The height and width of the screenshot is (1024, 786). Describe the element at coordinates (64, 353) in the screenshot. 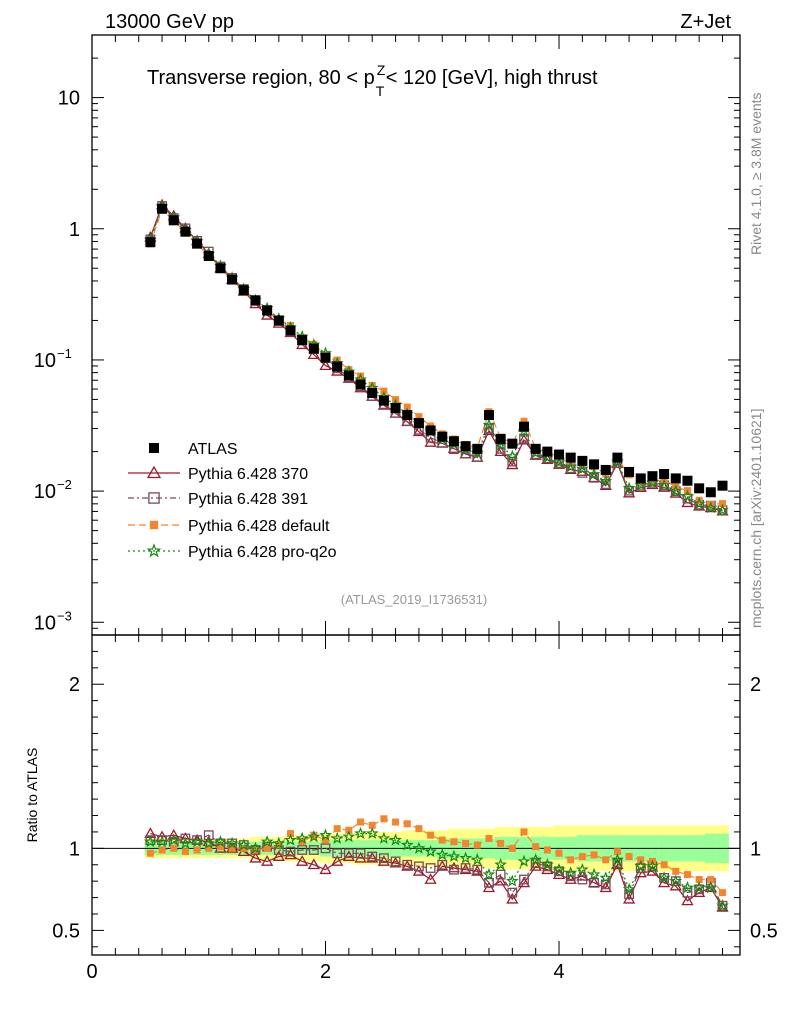

I see `main-y-tick-exponent: −1` at that location.